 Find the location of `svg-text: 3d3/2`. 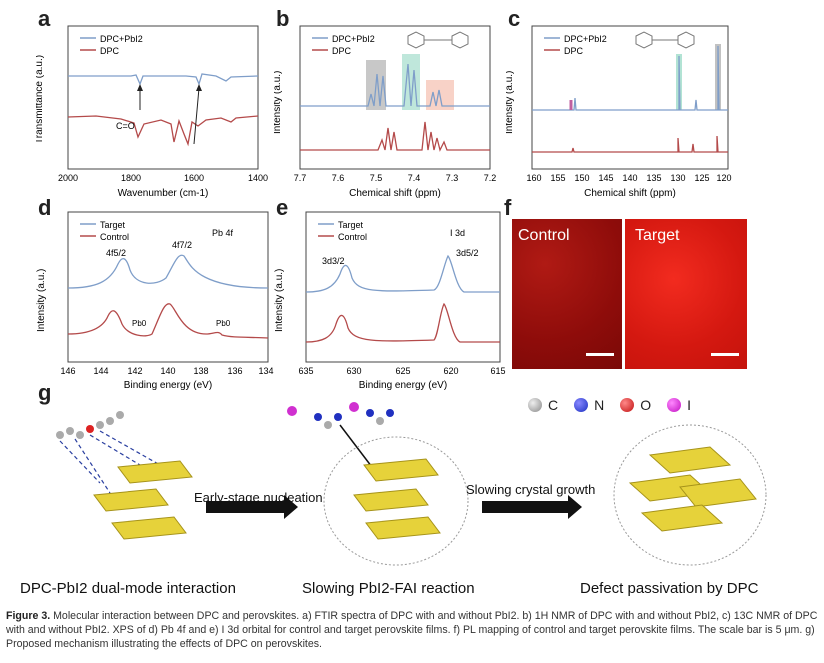

svg-text: 3d3/2 is located at coordinates (333, 261).